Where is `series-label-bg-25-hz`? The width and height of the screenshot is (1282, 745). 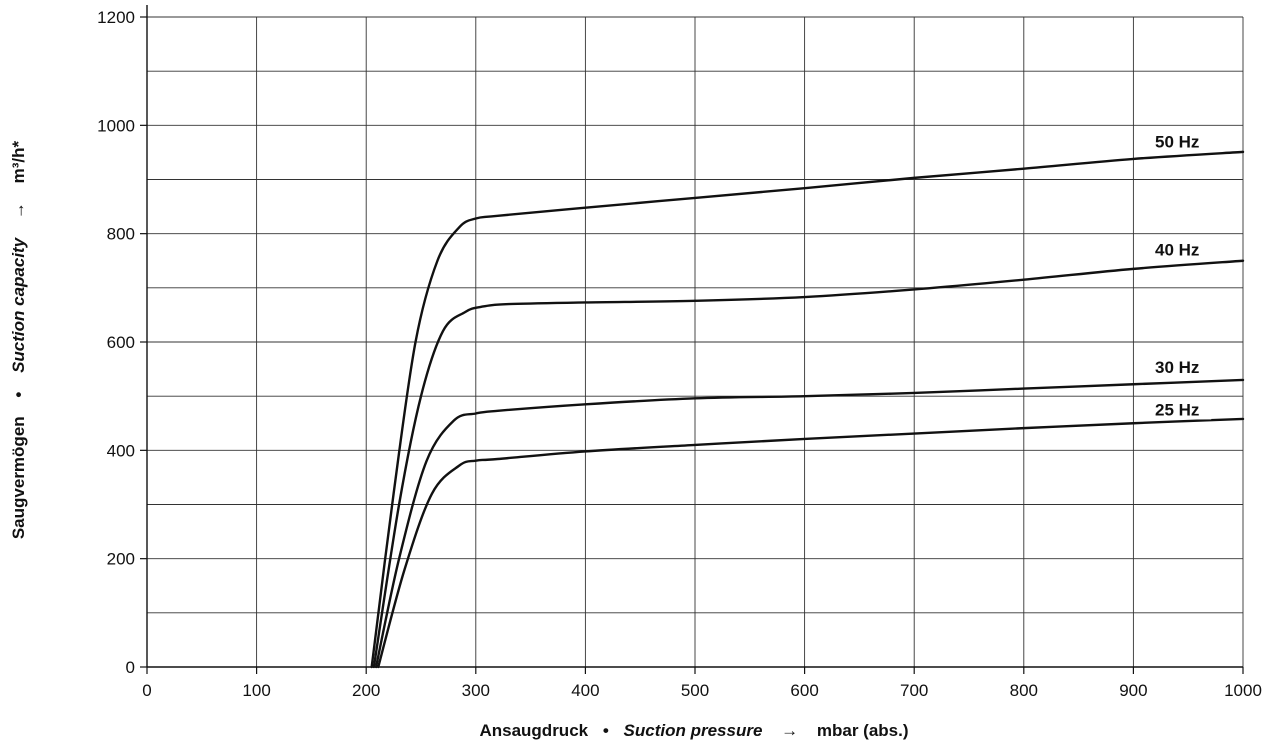 series-label-bg-25-hz is located at coordinates (1177, 409).